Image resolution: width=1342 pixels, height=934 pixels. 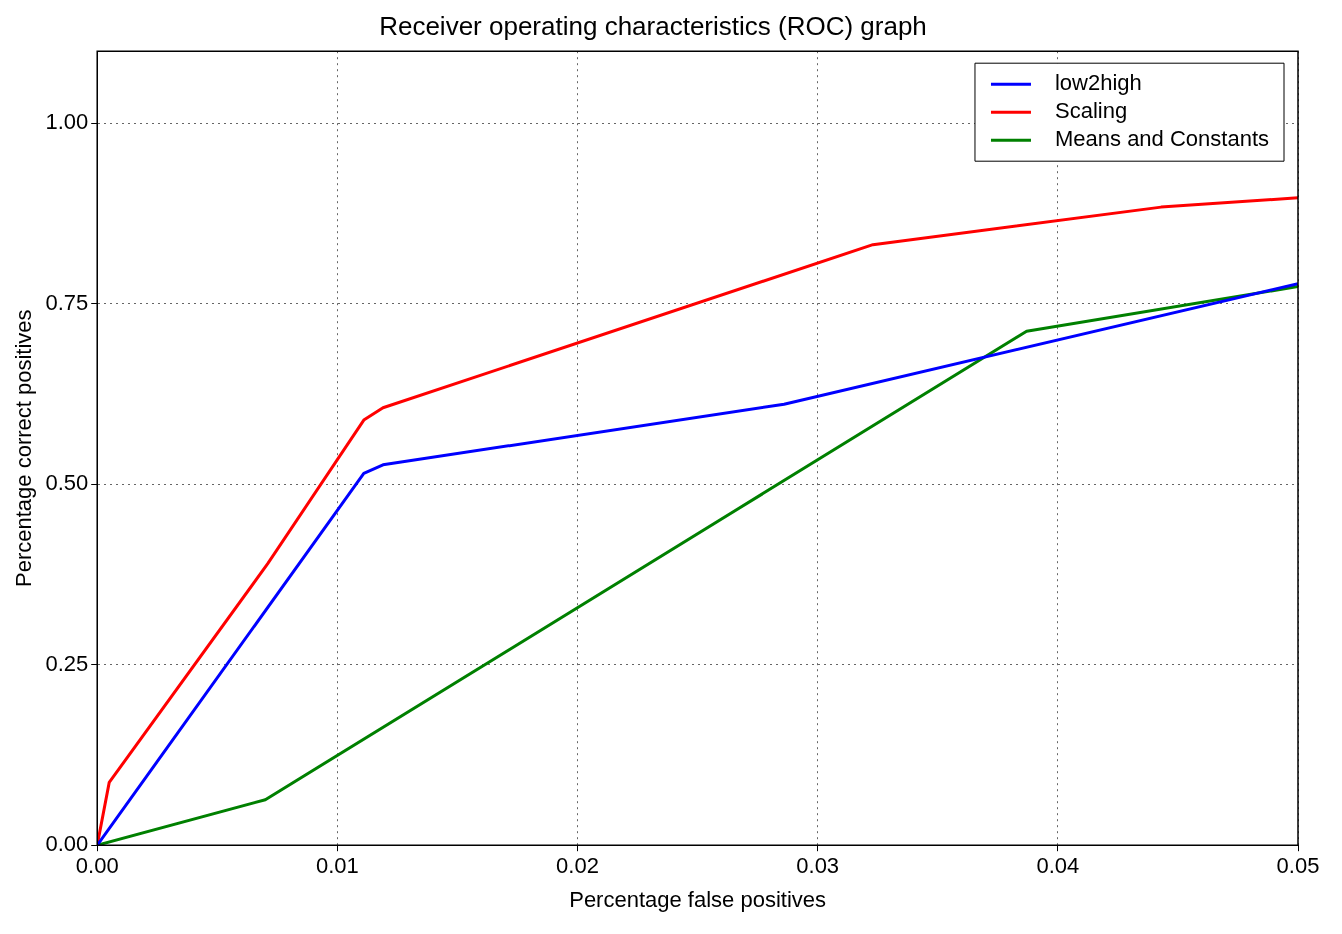 What do you see at coordinates (67, 663) in the screenshot?
I see `y-tick-label: 0.25` at bounding box center [67, 663].